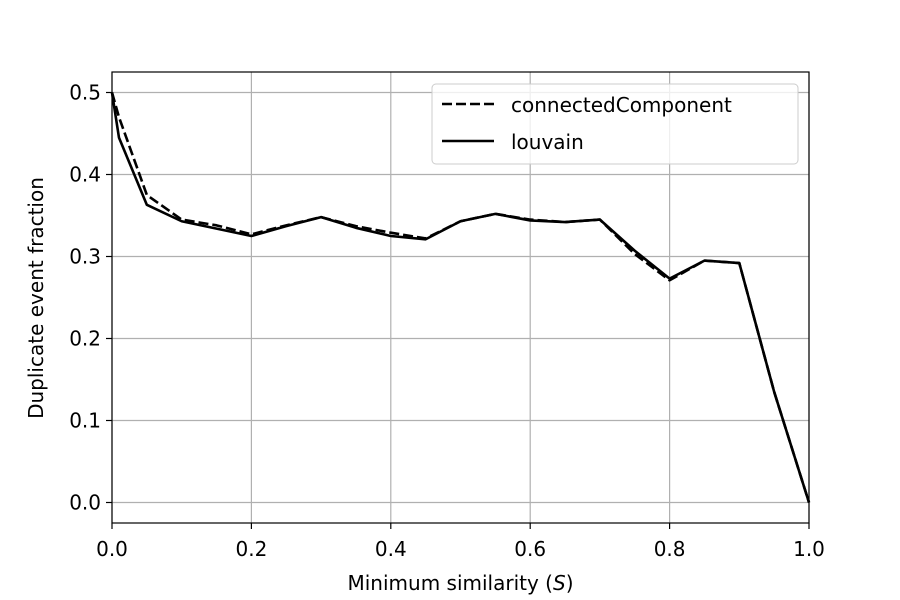 The width and height of the screenshot is (900, 600). Describe the element at coordinates (251, 549) in the screenshot. I see `x-tick-label: 0.2` at that location.